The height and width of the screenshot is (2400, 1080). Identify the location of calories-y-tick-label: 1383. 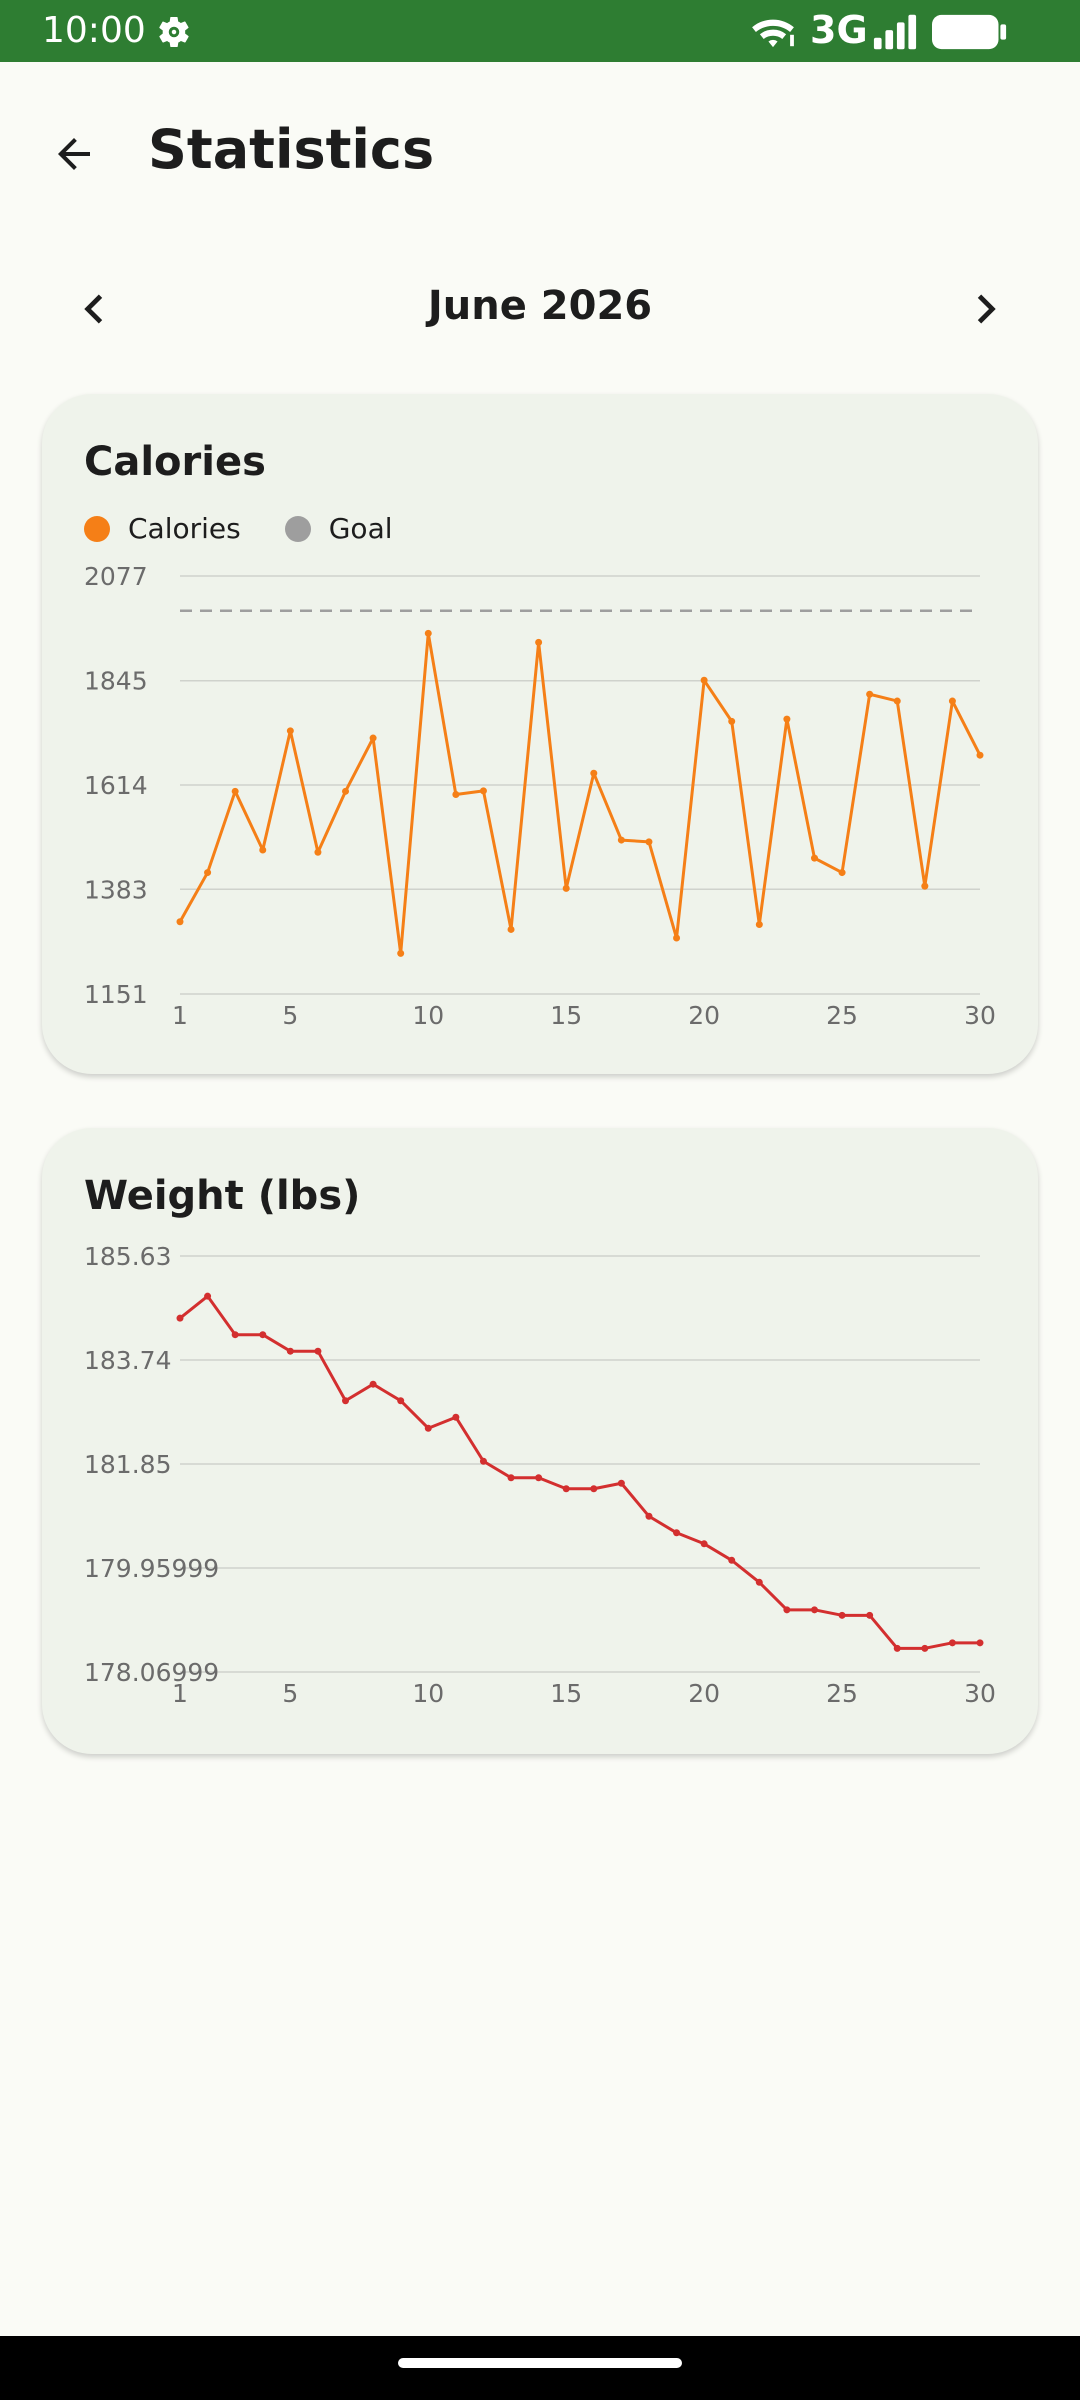
(116, 889).